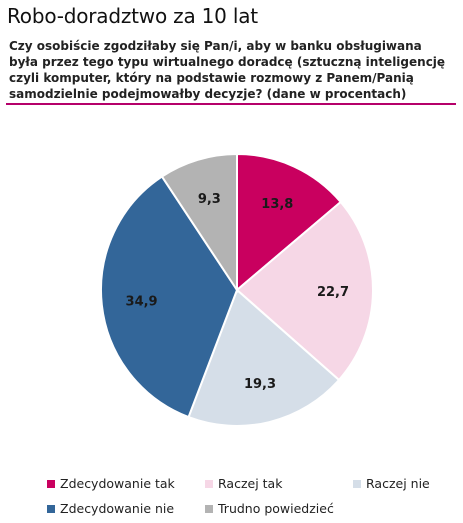 The height and width of the screenshot is (523, 463). I want to click on legend-item-raczej-nie: Raczej nie, so click(391, 483).